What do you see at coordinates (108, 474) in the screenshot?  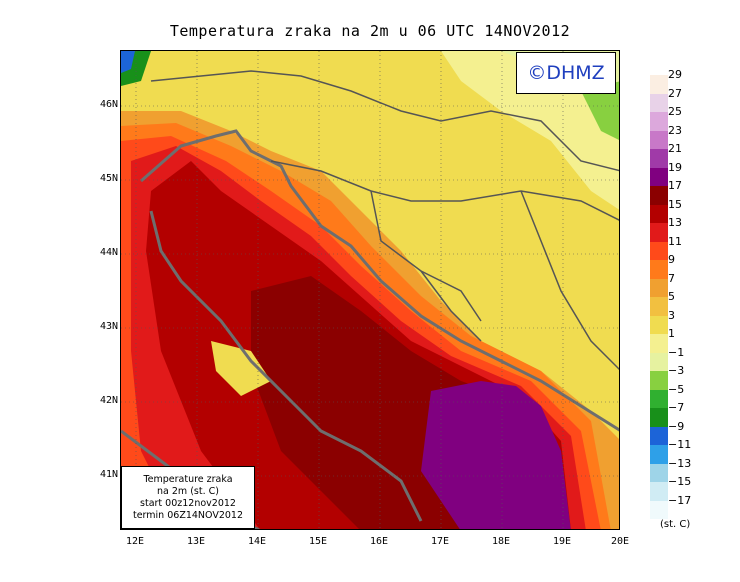 I see `lat-label: 41N` at bounding box center [108, 474].